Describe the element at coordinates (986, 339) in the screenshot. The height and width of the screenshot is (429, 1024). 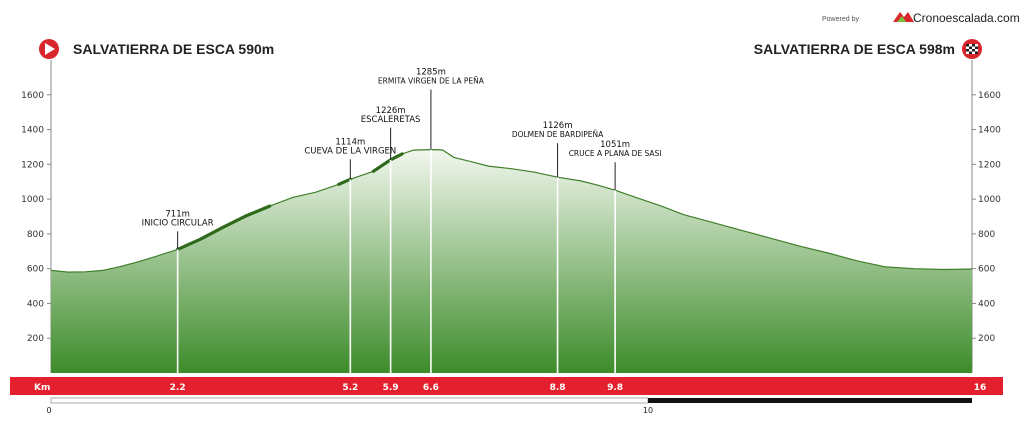
I see `y-tick-label-right: 200` at that location.